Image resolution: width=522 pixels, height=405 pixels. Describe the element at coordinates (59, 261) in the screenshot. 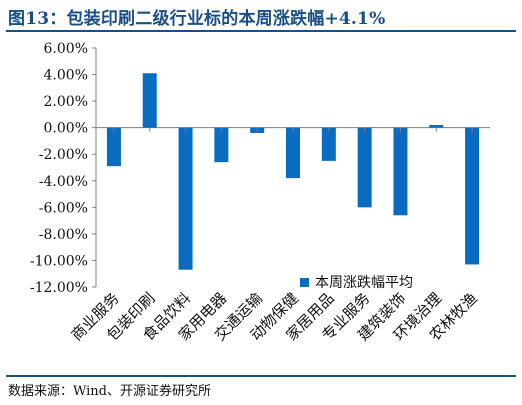

I see `y-tick-label: -10.00%` at that location.